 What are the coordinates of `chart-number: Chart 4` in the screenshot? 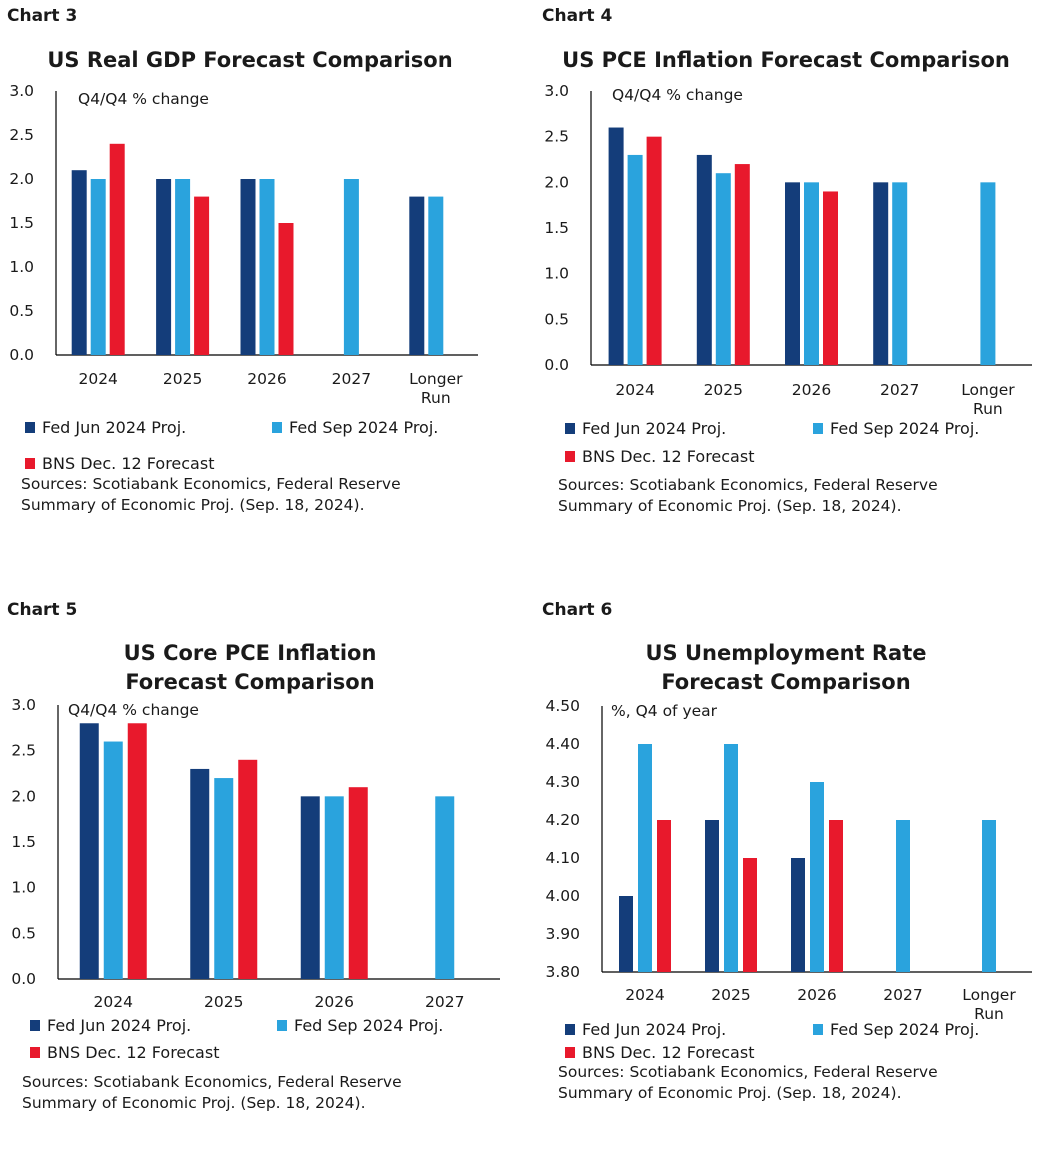 It's located at (577, 16).